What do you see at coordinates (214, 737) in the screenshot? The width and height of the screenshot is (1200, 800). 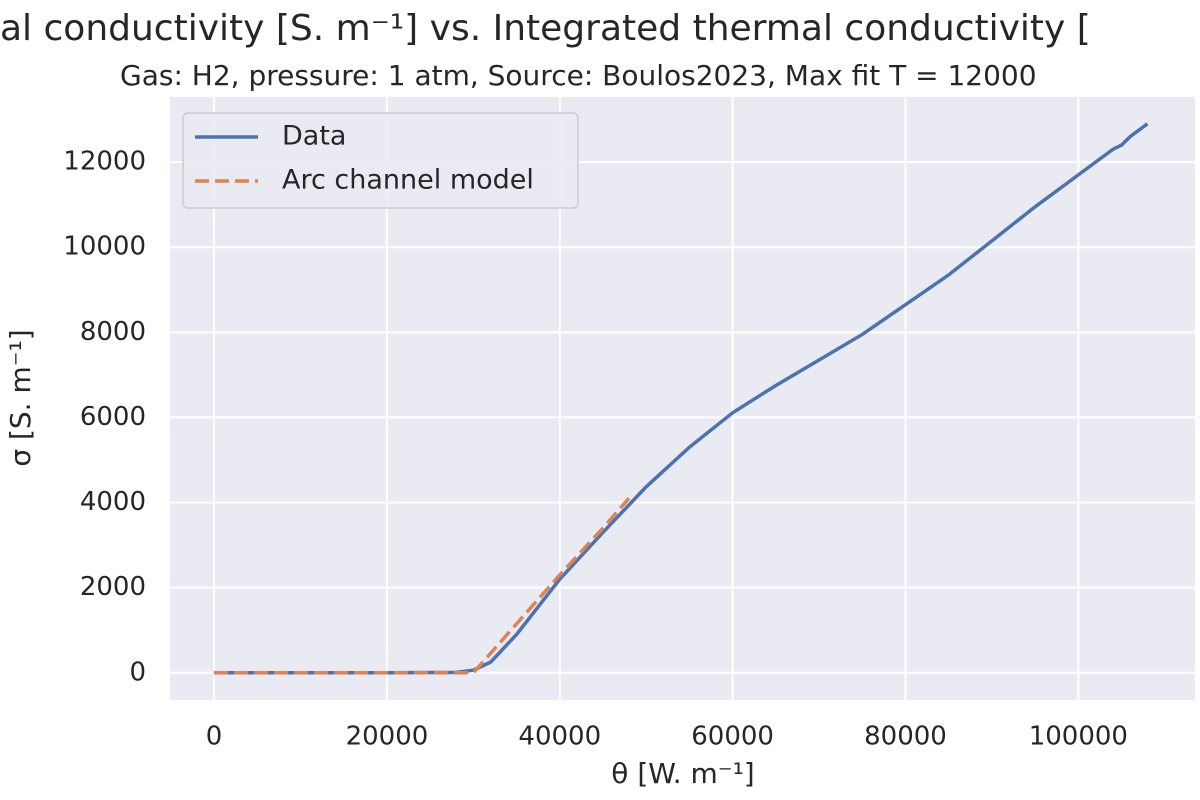 I see `x-tick-label: 0` at bounding box center [214, 737].